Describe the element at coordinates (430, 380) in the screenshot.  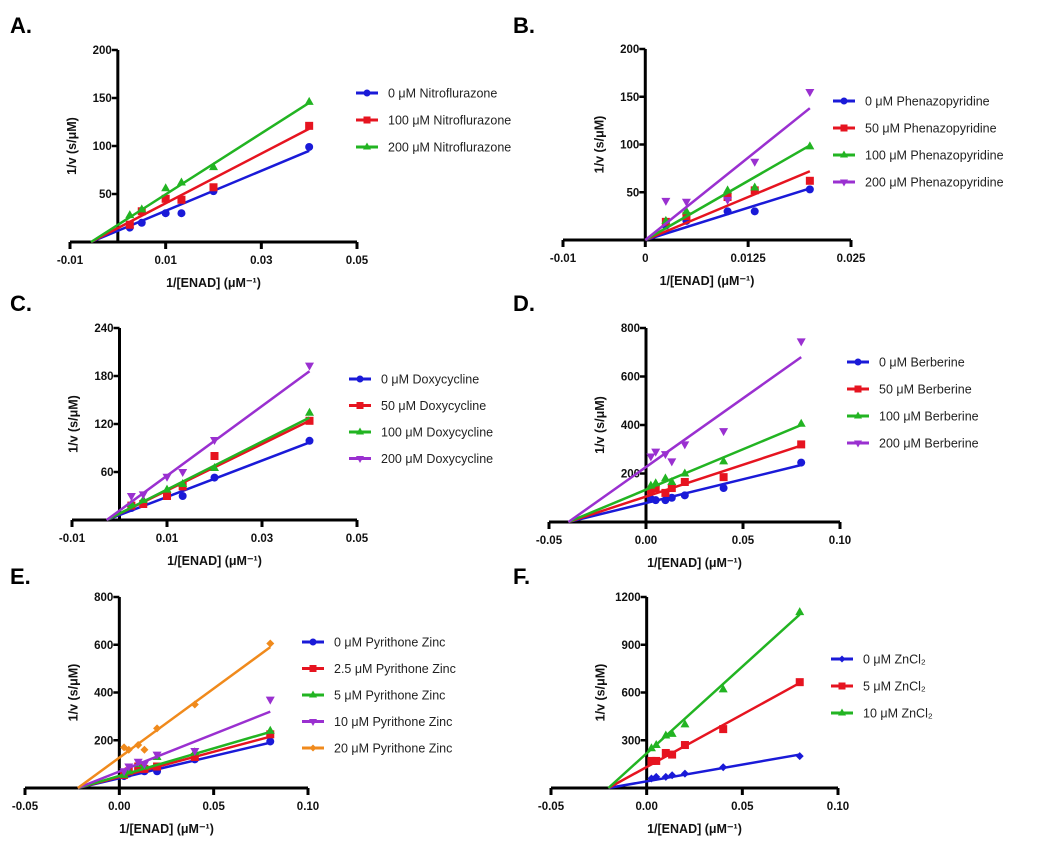
I see `legend-label: 0 μM Doxycycline` at that location.